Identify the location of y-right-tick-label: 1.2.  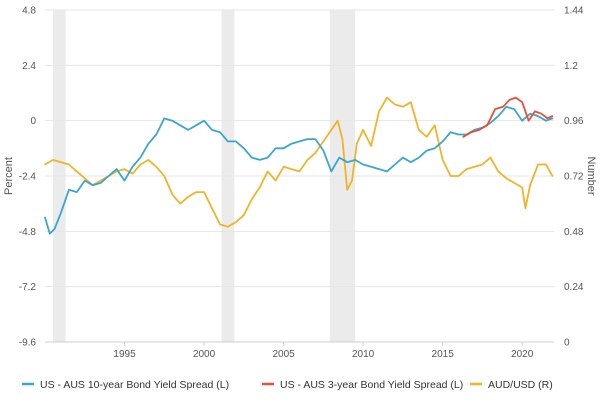
(571, 66).